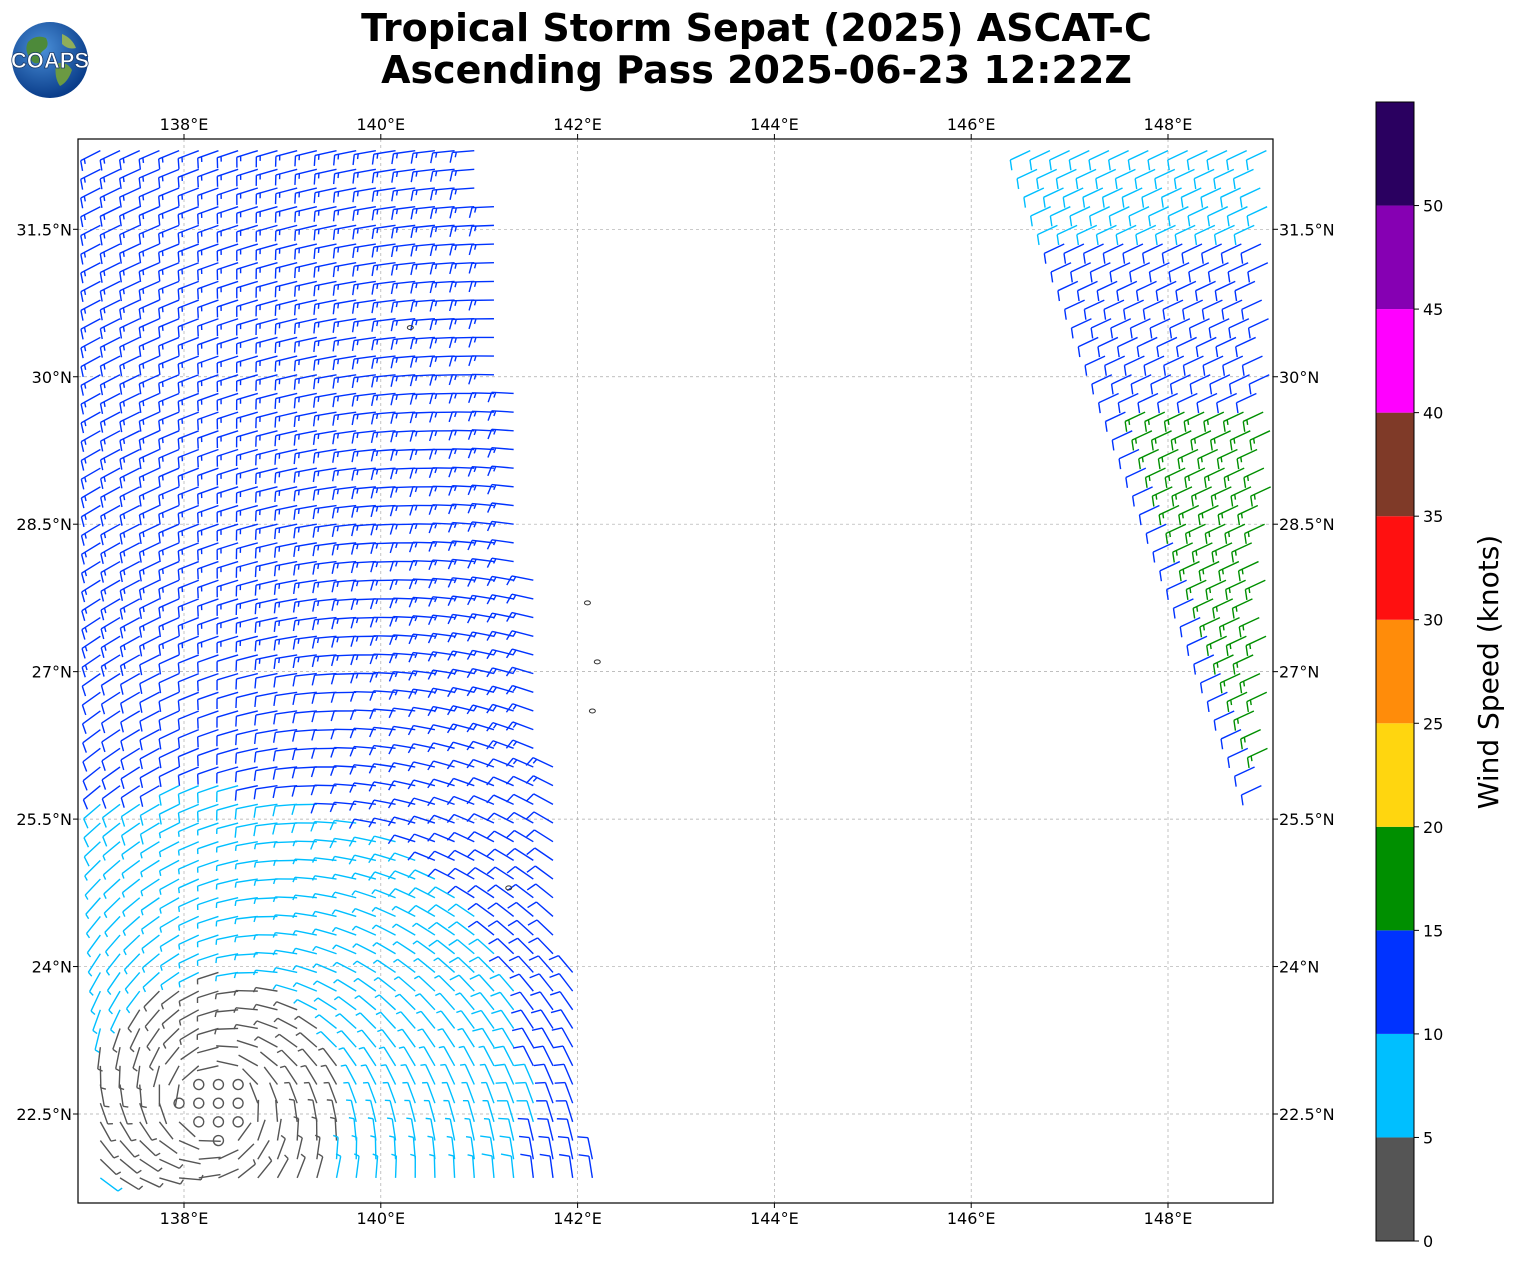  I want to click on lon-tick-label-top: 140°E, so click(380, 124).